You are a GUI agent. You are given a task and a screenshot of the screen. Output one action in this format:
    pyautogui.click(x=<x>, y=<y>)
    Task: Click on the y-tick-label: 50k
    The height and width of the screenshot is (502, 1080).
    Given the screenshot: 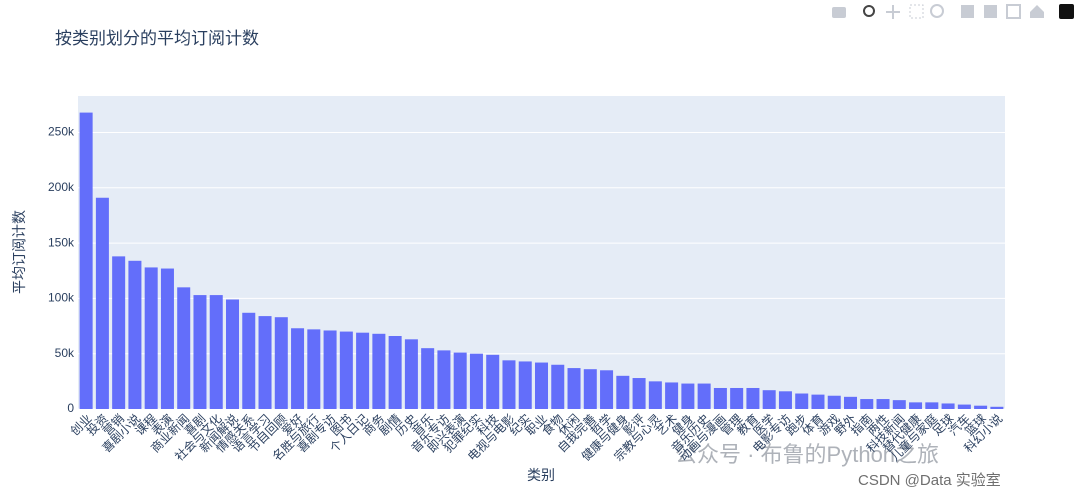 What is the action you would take?
    pyautogui.click(x=65, y=353)
    